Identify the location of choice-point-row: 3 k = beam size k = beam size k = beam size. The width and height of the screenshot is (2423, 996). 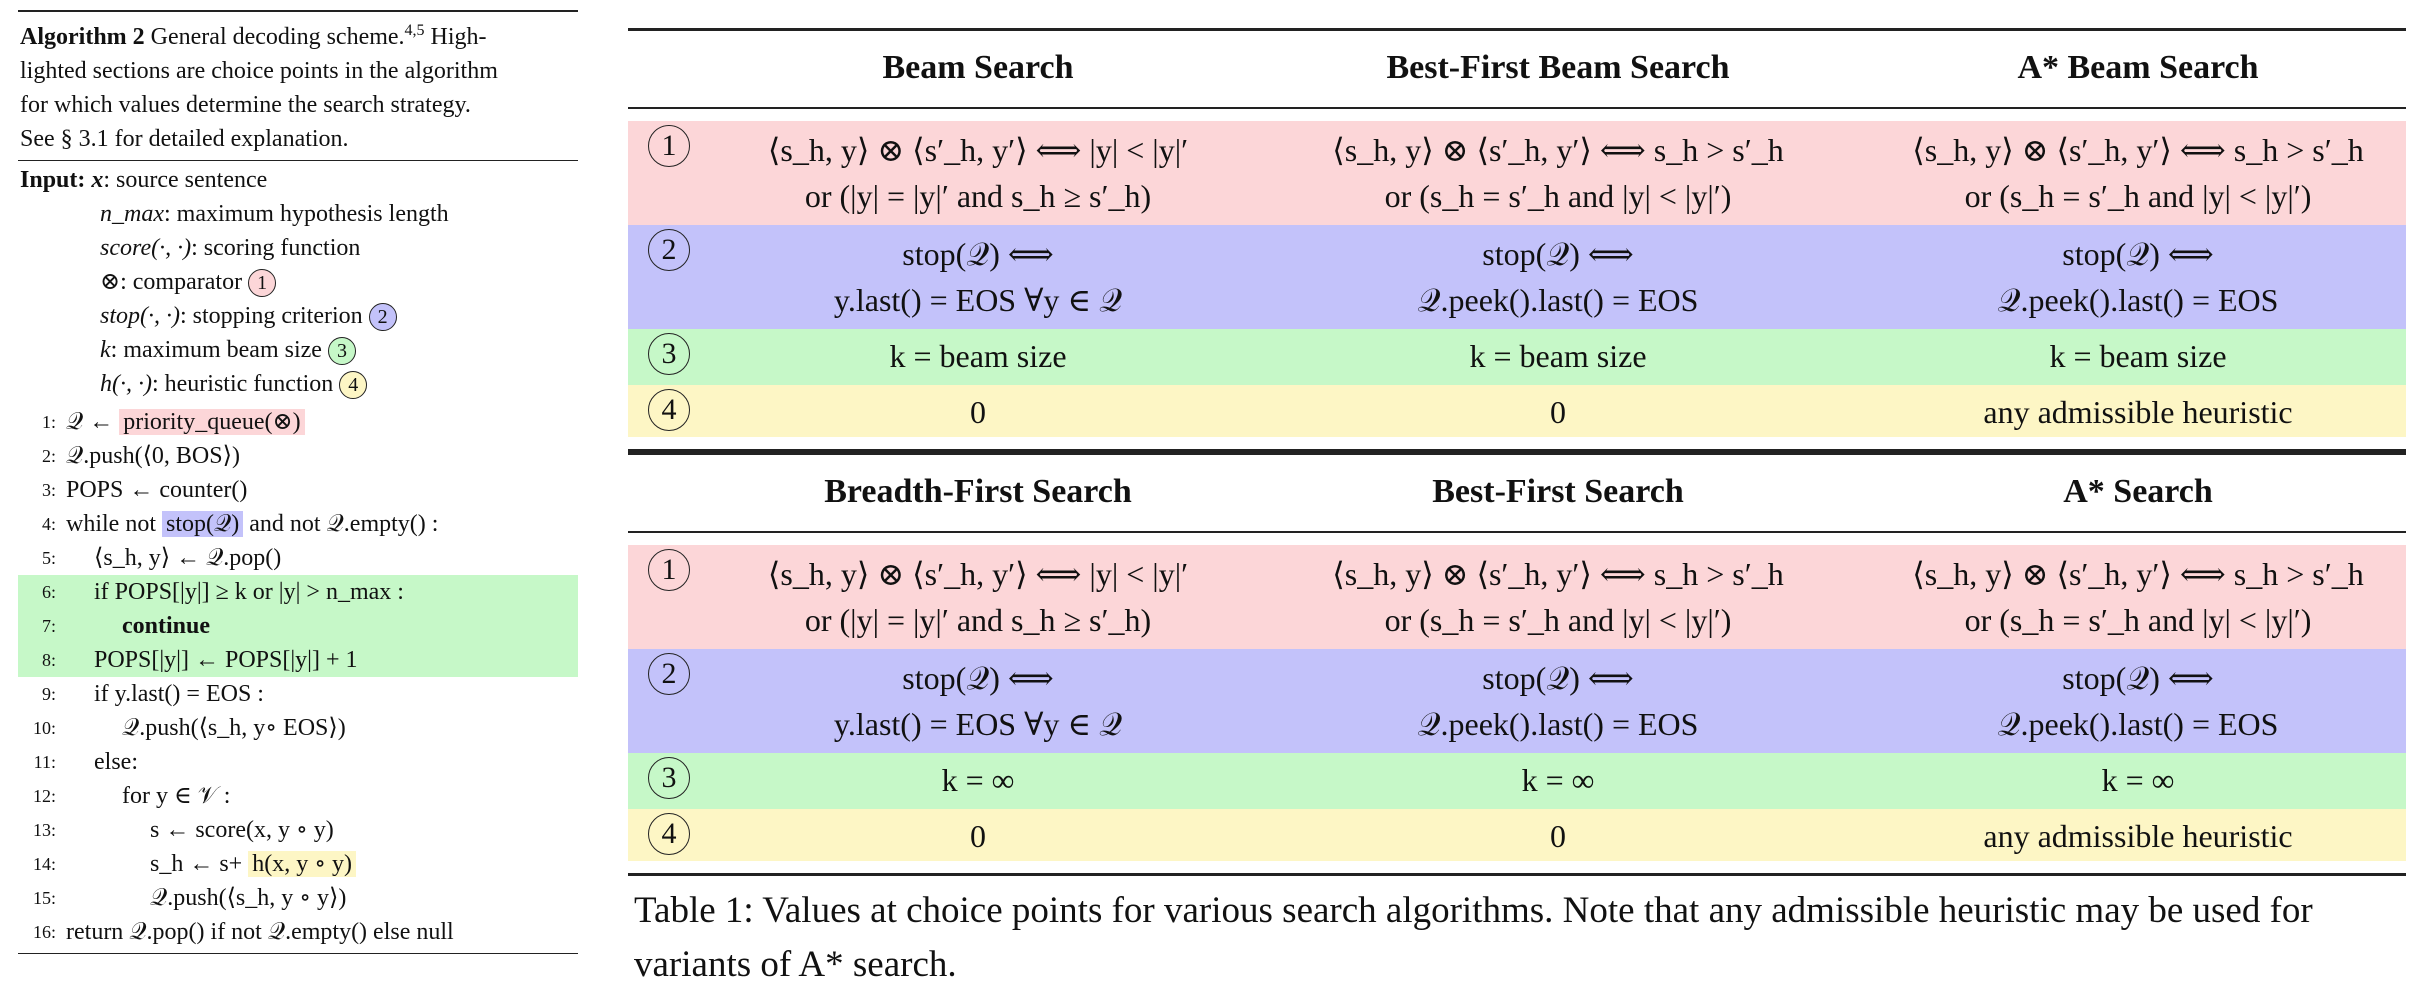
(1517, 357).